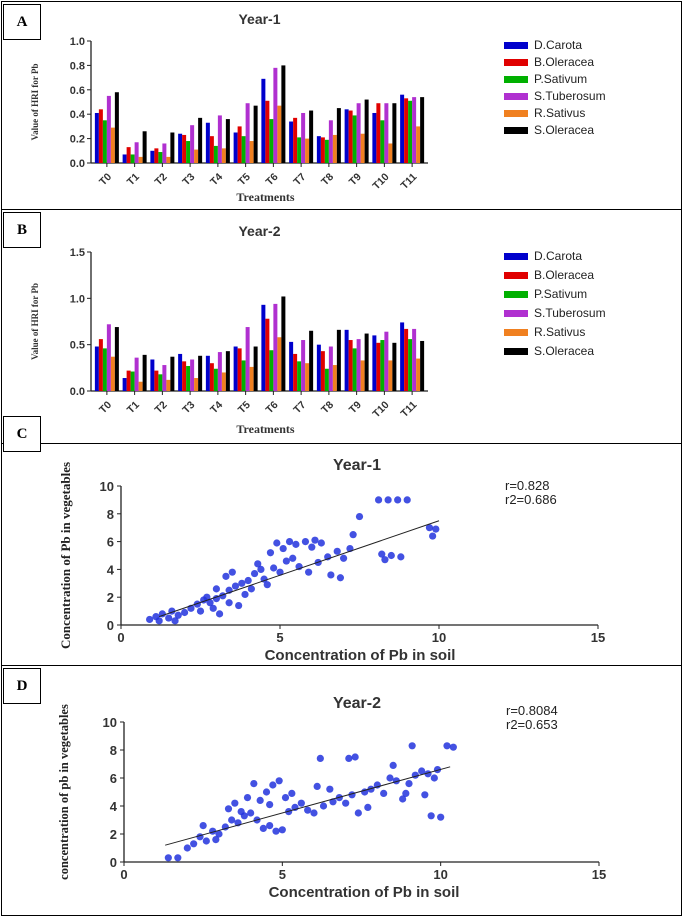 The image size is (685, 919). What do you see at coordinates (560, 294) in the screenshot?
I see `chart-1-legend-entry: P.Sativum` at bounding box center [560, 294].